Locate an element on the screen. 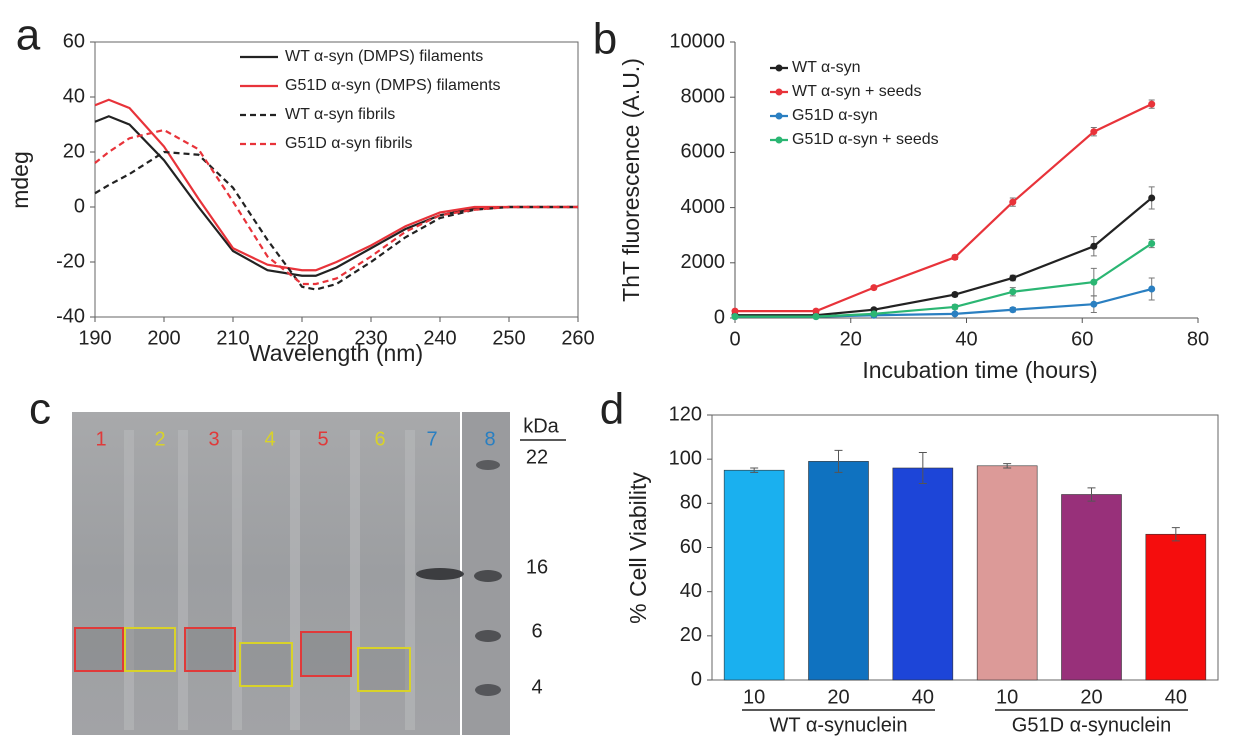 The height and width of the screenshot is (741, 1242). x-tick-label: 220 is located at coordinates (301, 338).